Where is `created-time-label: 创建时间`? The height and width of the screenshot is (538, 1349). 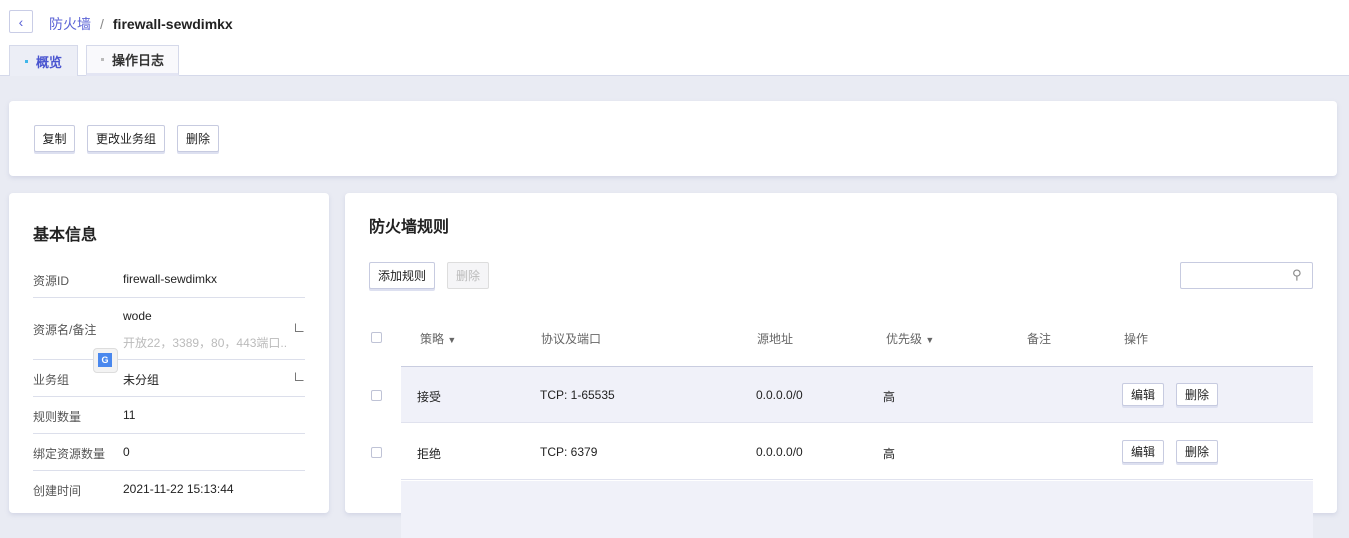 created-time-label: 创建时间 is located at coordinates (57, 491).